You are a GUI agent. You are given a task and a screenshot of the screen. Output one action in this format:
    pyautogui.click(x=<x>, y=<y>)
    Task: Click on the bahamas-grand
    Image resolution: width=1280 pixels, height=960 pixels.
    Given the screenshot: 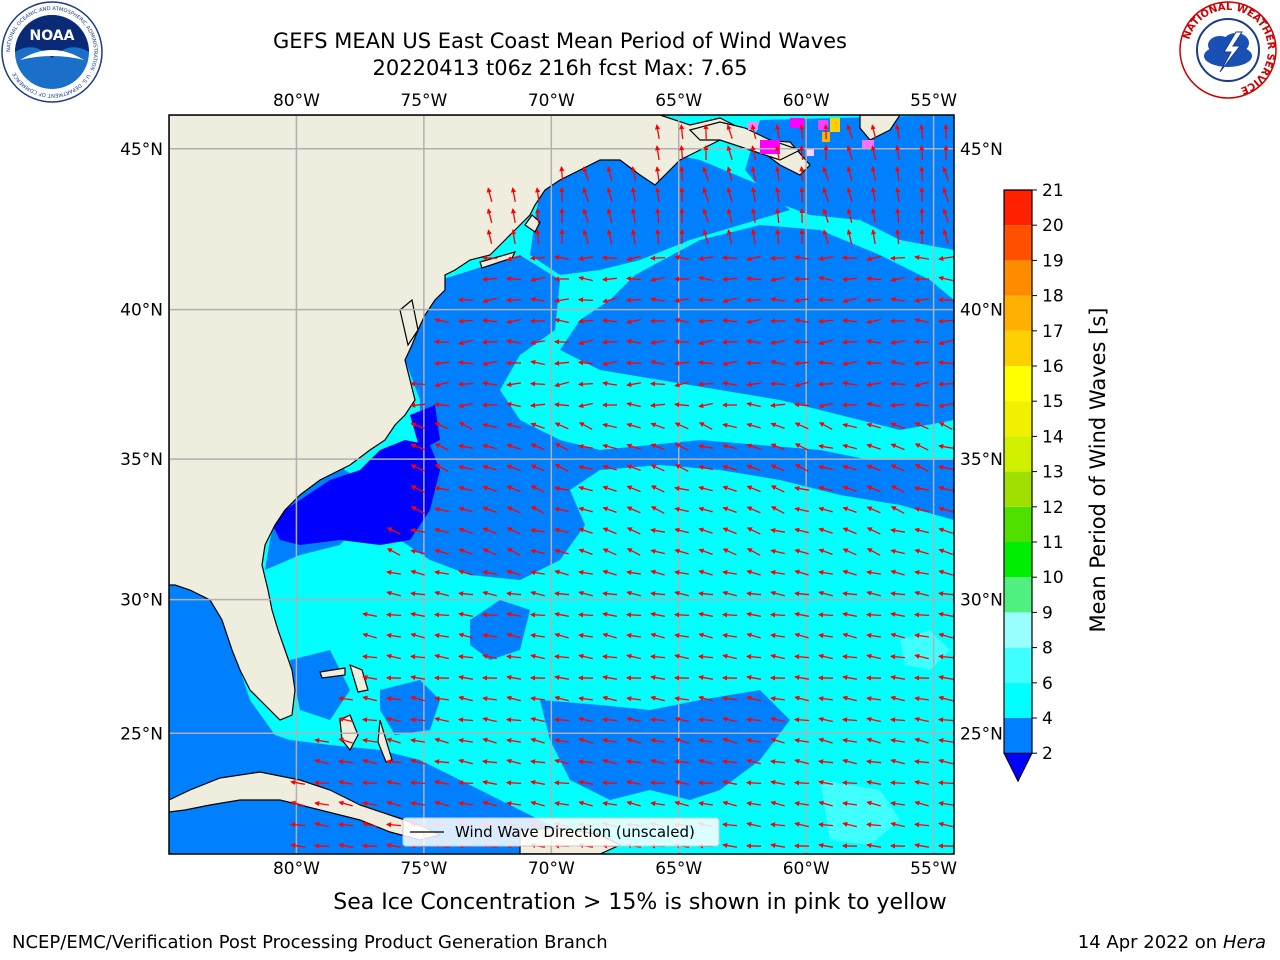 What is the action you would take?
    pyautogui.click(x=332, y=673)
    